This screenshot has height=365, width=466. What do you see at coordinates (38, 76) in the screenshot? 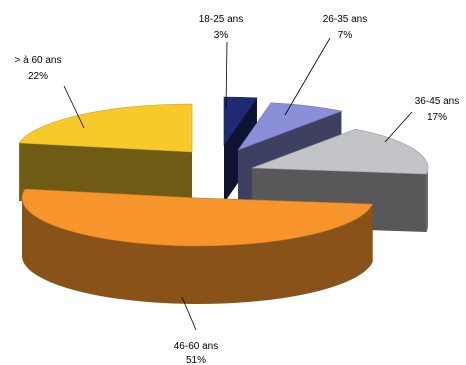
I see `slice-value-60-ans: 22%` at bounding box center [38, 76].